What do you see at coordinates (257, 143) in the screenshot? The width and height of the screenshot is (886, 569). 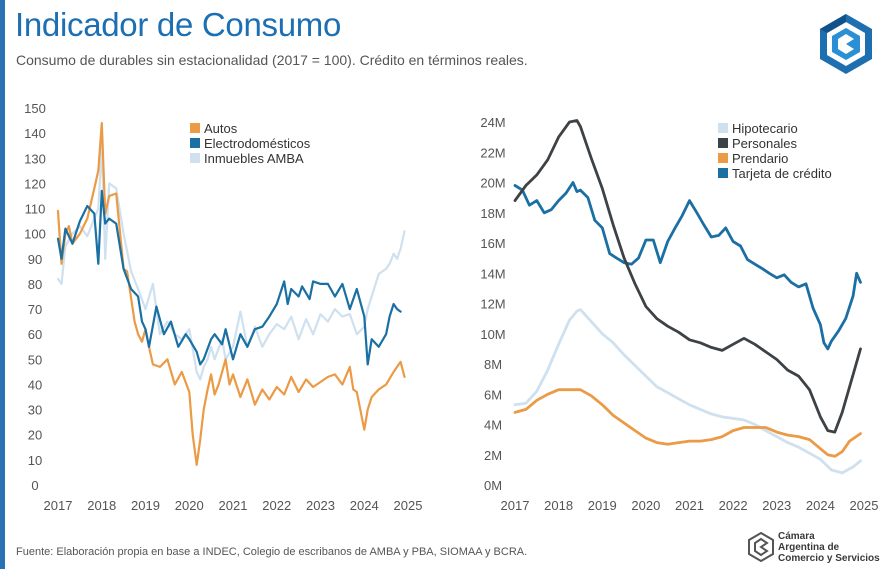 I see `consumo-legend-label: Electrodomésticos` at bounding box center [257, 143].